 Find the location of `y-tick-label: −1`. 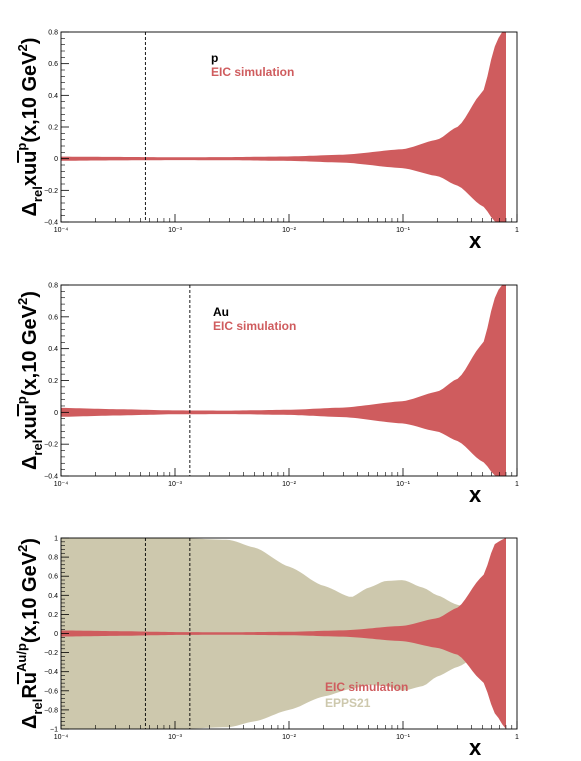

y-tick-label: −1 is located at coordinates (54, 730).